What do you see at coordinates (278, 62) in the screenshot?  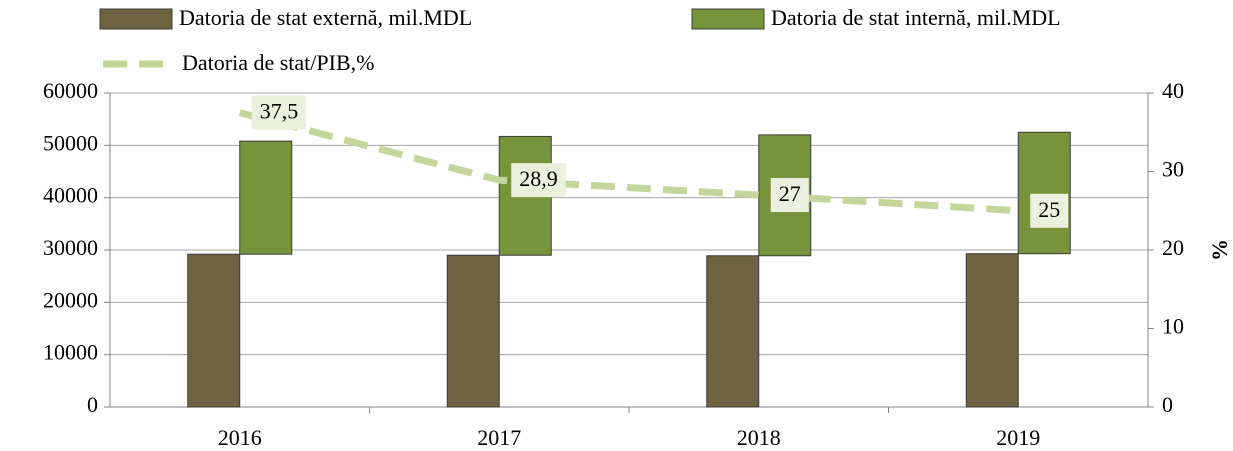 I see `legend-label: Datoria de stat/PIB,%` at bounding box center [278, 62].